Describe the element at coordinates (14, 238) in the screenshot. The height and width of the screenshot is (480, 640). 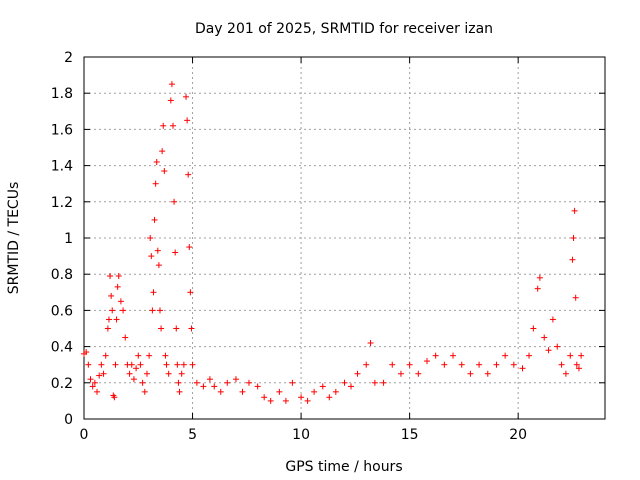
I see `y-axis-label: SRMTID / TECUs` at that location.